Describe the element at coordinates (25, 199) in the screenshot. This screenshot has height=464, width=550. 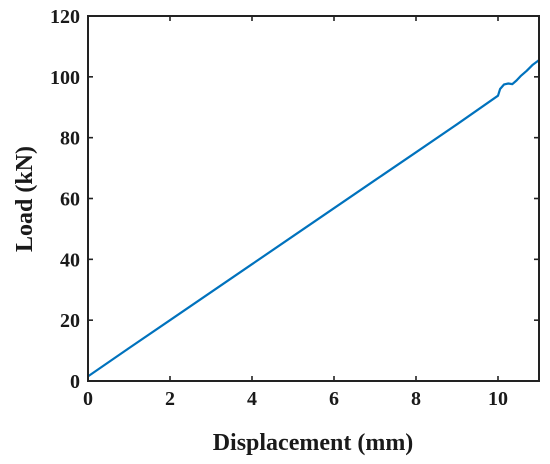
I see `y-axis-label: Load (kN)` at that location.